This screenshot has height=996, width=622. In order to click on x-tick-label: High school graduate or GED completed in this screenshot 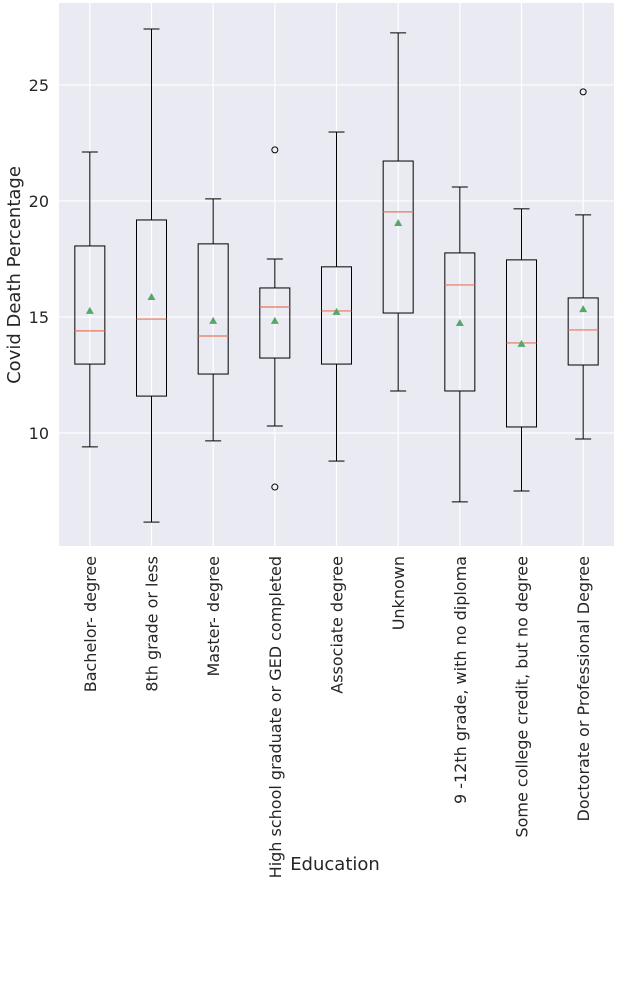, I will do `click(275, 717)`.